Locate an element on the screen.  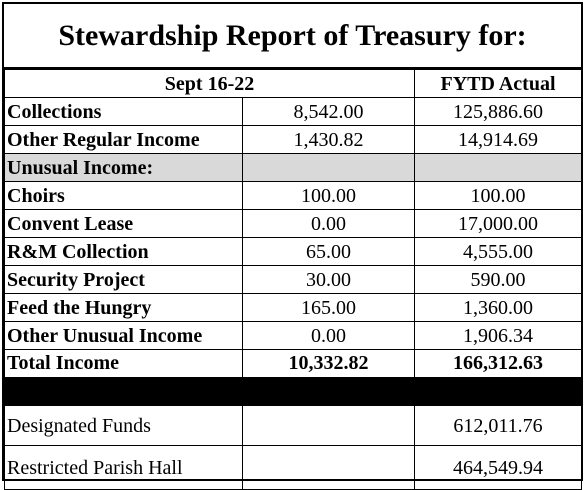
table-row: Other Regular Income 1,430.82 14,914.69 is located at coordinates (293, 139).